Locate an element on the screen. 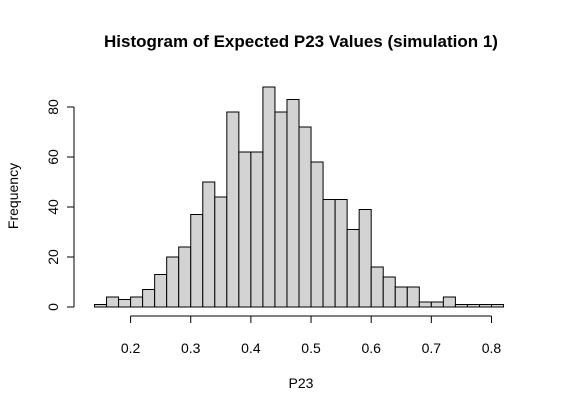  y-tick-label: 40 is located at coordinates (53, 207).